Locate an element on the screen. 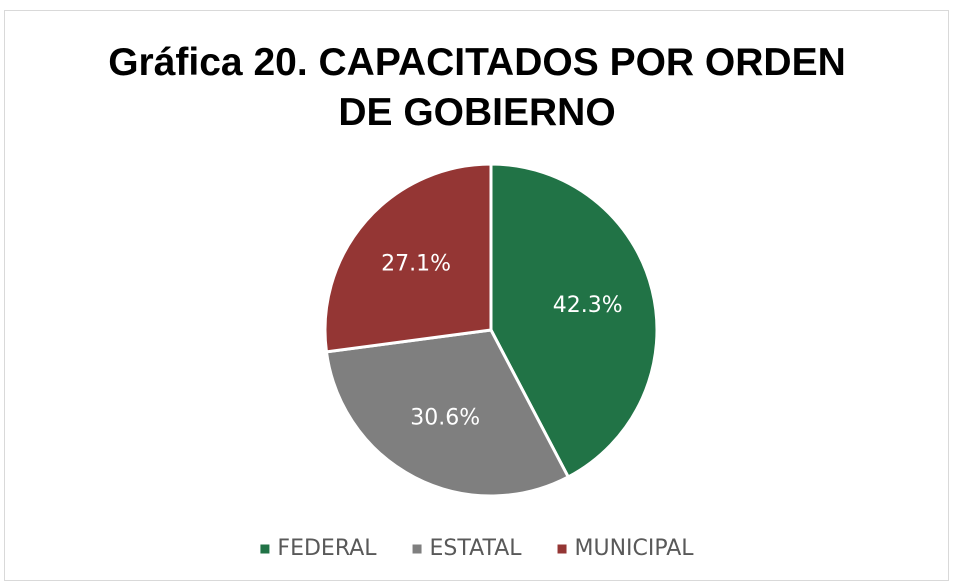 This screenshot has width=954, height=582. data-label: 42.3% is located at coordinates (588, 305).